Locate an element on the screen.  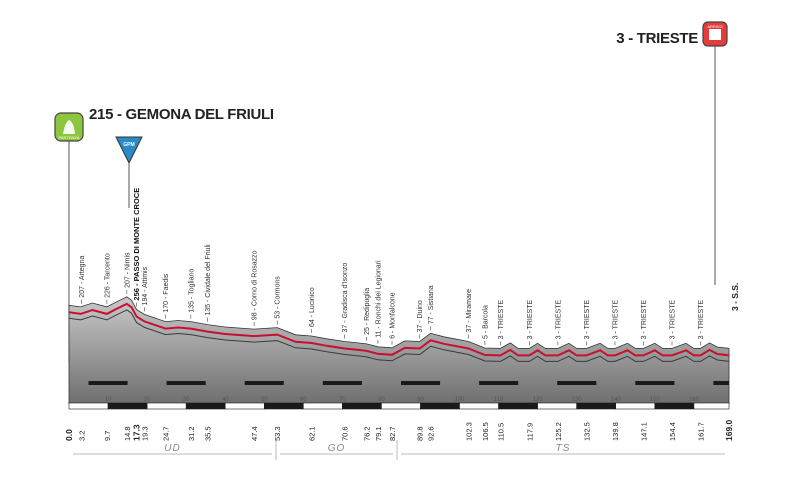
place-label: 207 - Artegna is located at coordinates (82, 277).